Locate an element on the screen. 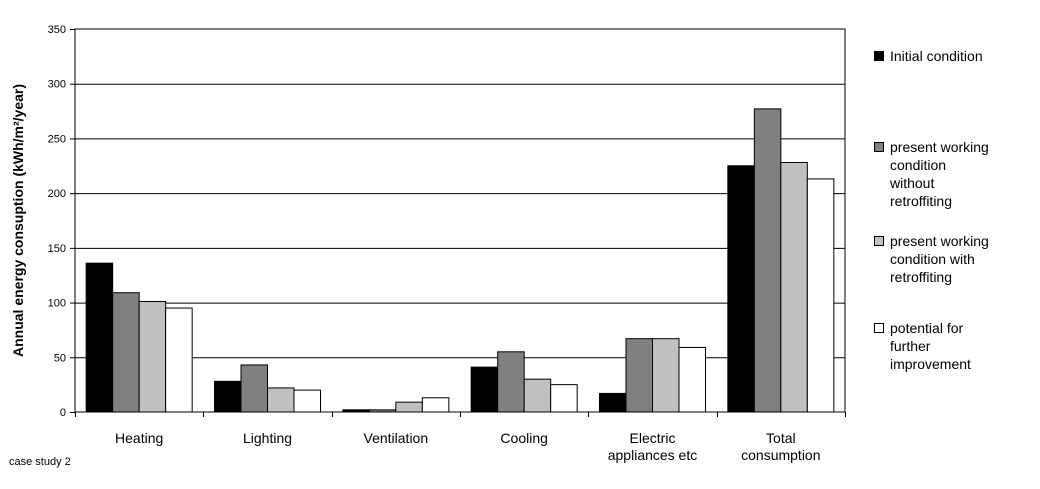 This screenshot has height=489, width=1040. legend-label-3: present working is located at coordinates (939, 241).